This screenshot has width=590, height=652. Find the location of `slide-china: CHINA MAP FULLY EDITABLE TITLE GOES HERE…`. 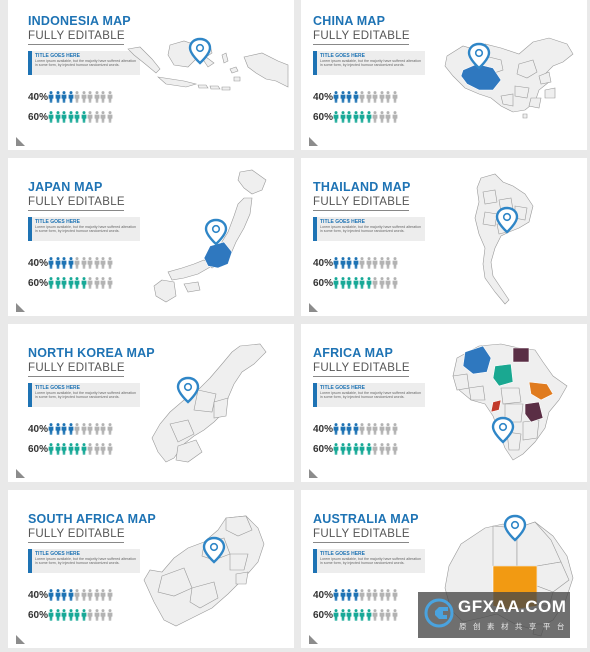

slide-china: CHINA MAP FULLY EDITABLE TITLE GOES HERE… is located at coordinates (444, 75).